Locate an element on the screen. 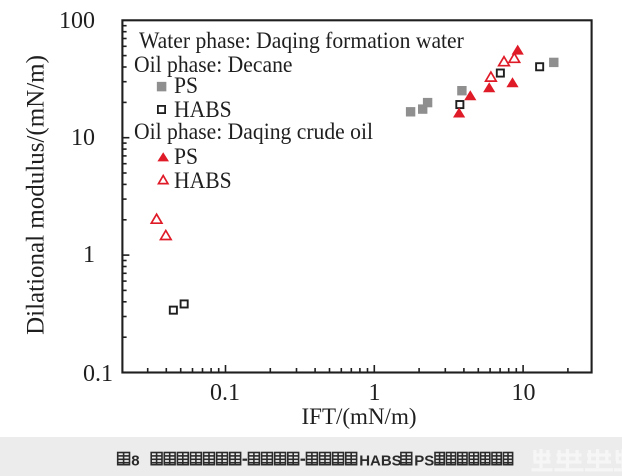  svg-text: HABS is located at coordinates (380, 460).